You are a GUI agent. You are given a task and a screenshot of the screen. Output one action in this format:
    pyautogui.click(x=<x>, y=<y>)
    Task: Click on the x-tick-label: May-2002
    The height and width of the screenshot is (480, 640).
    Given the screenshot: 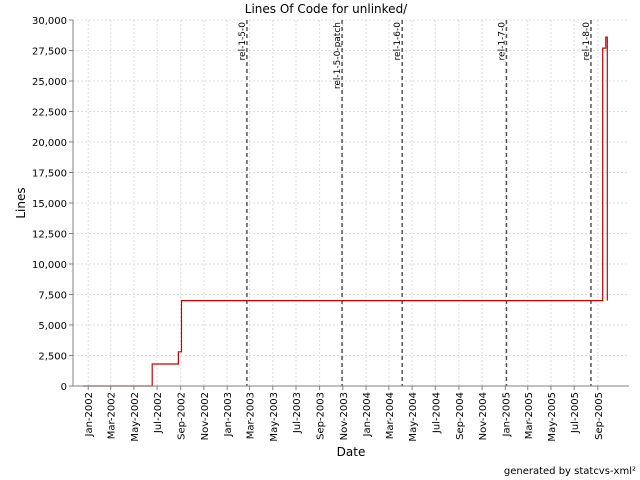 What is the action you would take?
    pyautogui.click(x=135, y=417)
    